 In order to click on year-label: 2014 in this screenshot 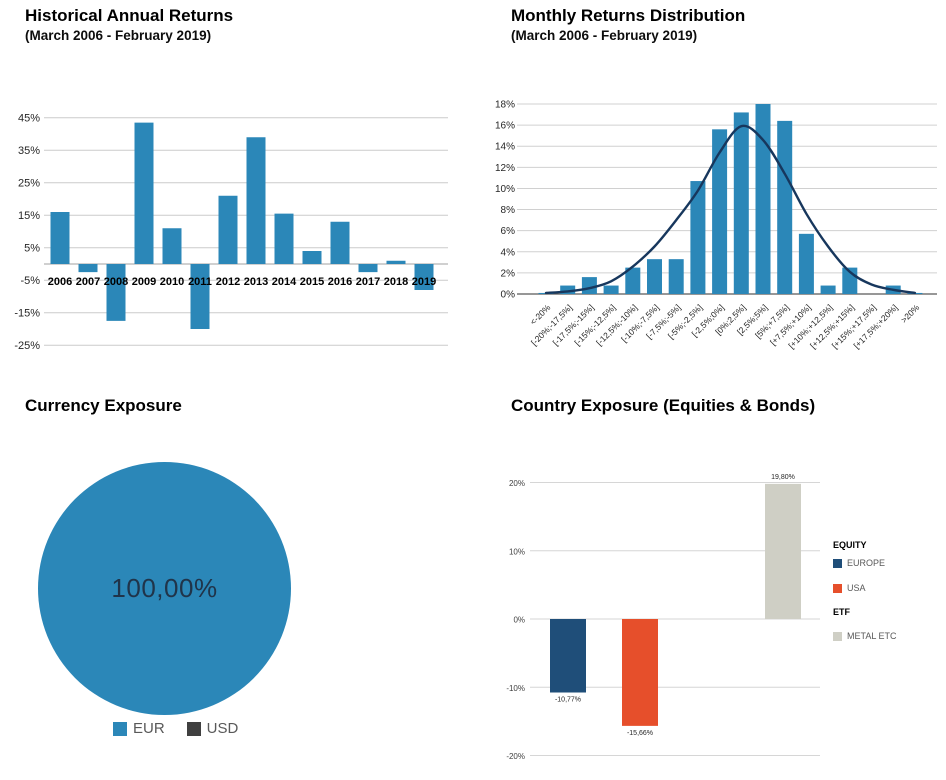, I will do `click(284, 282)`.